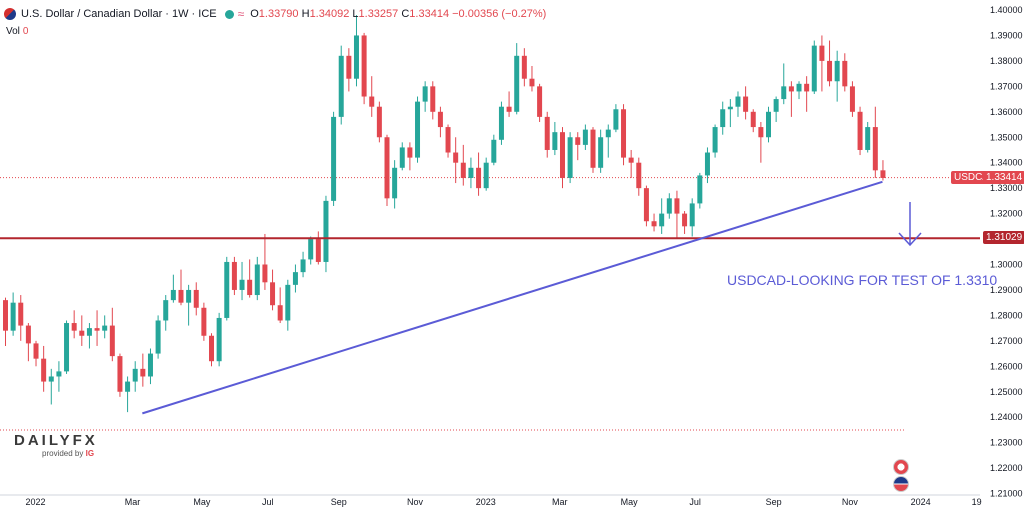  What do you see at coordinates (1006, 290) in the screenshot?
I see `y-tick-label: 1.29000` at bounding box center [1006, 290].